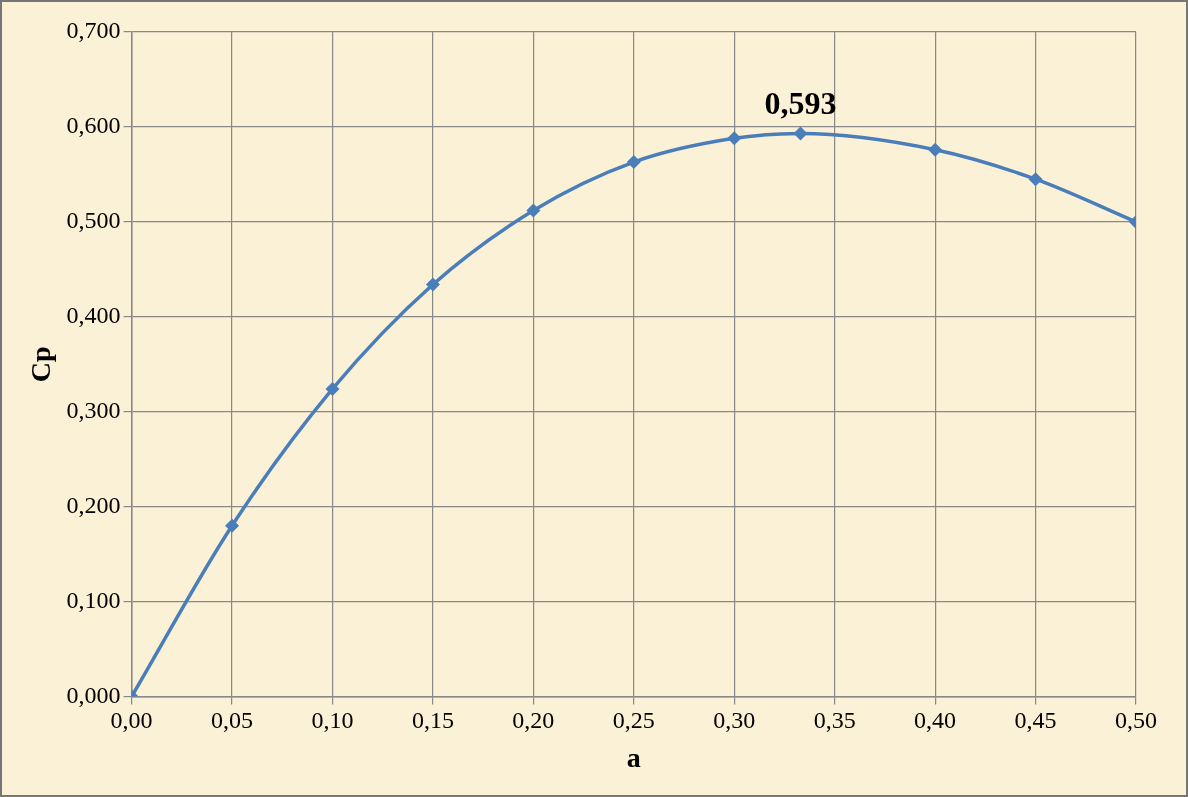 The height and width of the screenshot is (797, 1188). Describe the element at coordinates (800, 102) in the screenshot. I see `annotation: 0,593` at that location.